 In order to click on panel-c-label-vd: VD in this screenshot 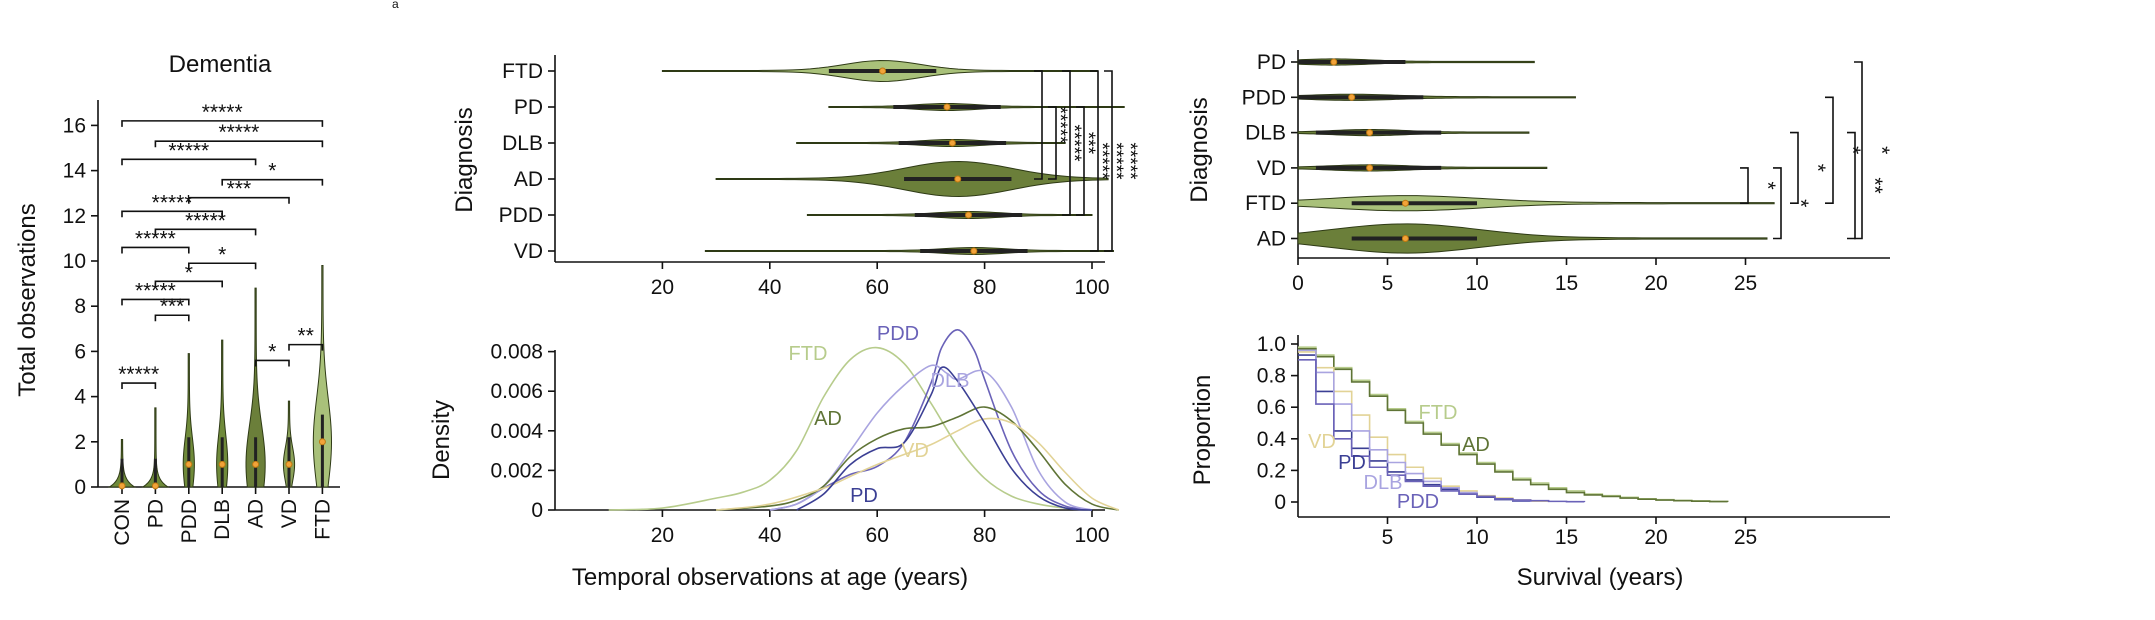, I will do `click(915, 451)`.